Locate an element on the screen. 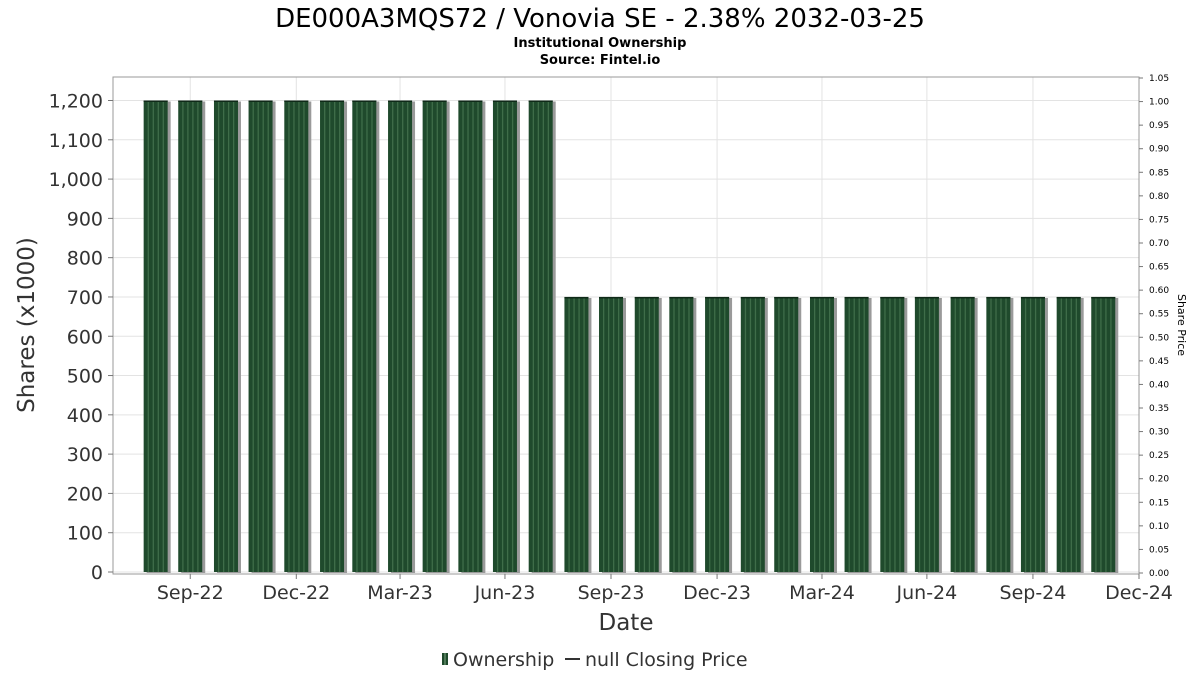 The image size is (1200, 675). y-tick-label: 1,200 is located at coordinates (76, 102).